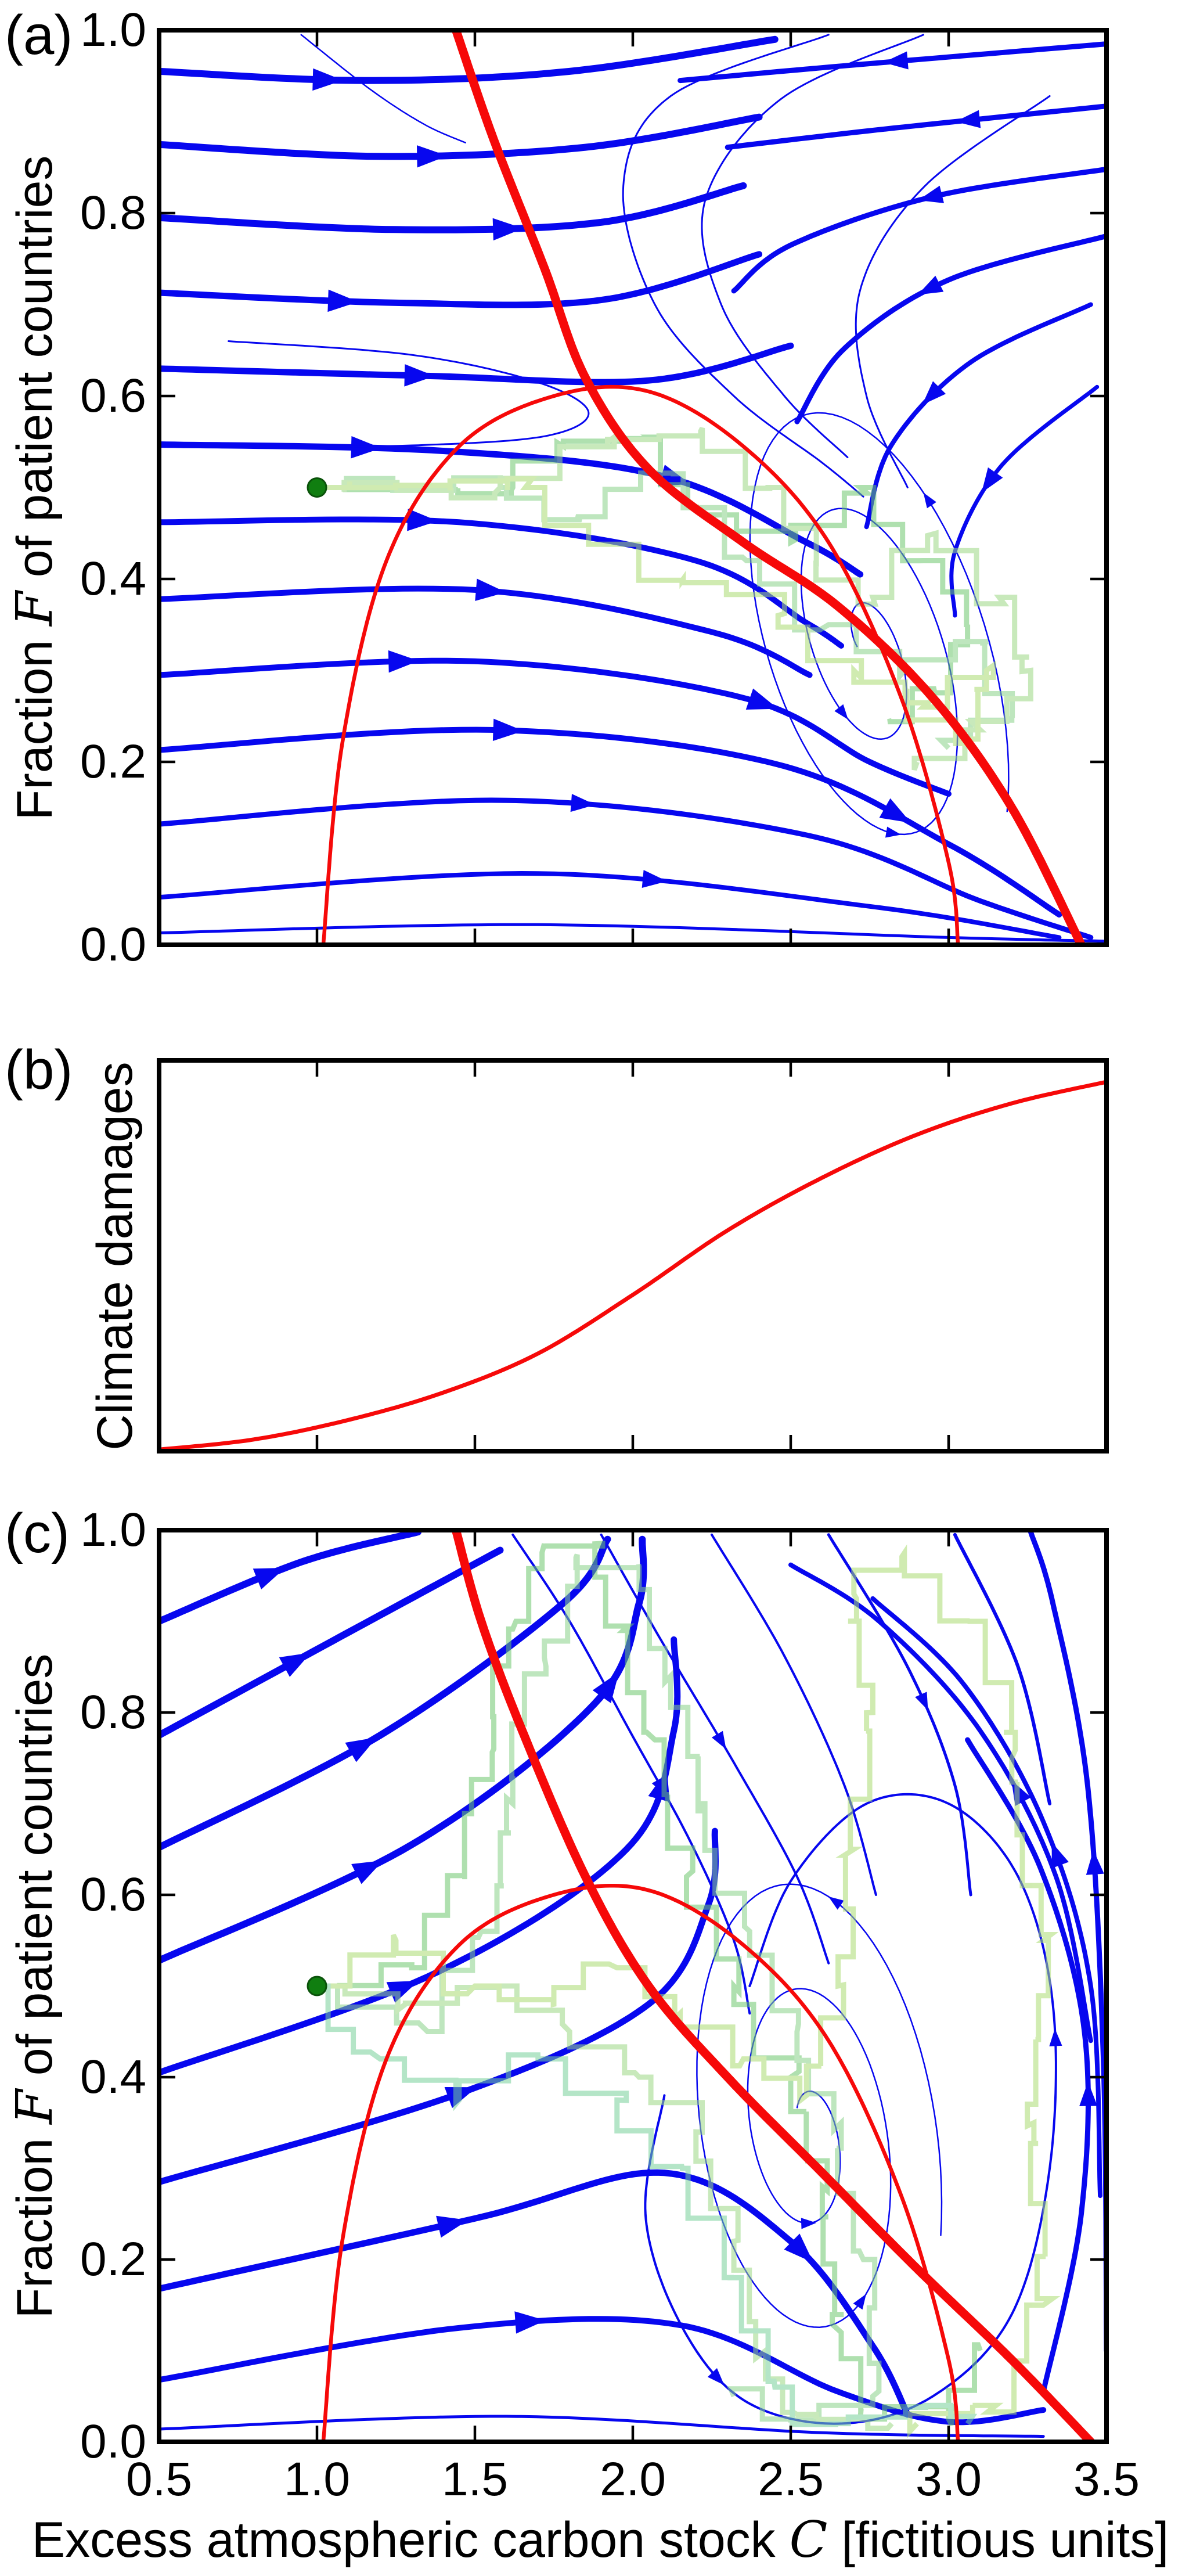 Image resolution: width=1200 pixels, height=2576 pixels. I want to click on start-point-dot, so click(317, 487).